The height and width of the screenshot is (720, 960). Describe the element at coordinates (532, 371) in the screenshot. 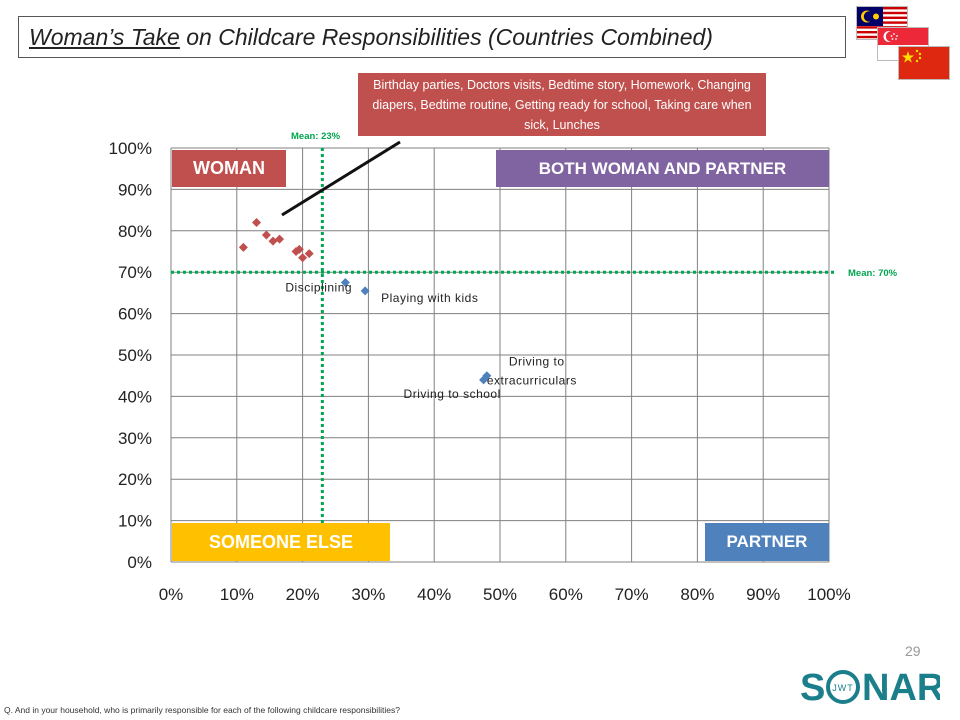

I see `data-point-label: Driving to extracurriculars` at that location.